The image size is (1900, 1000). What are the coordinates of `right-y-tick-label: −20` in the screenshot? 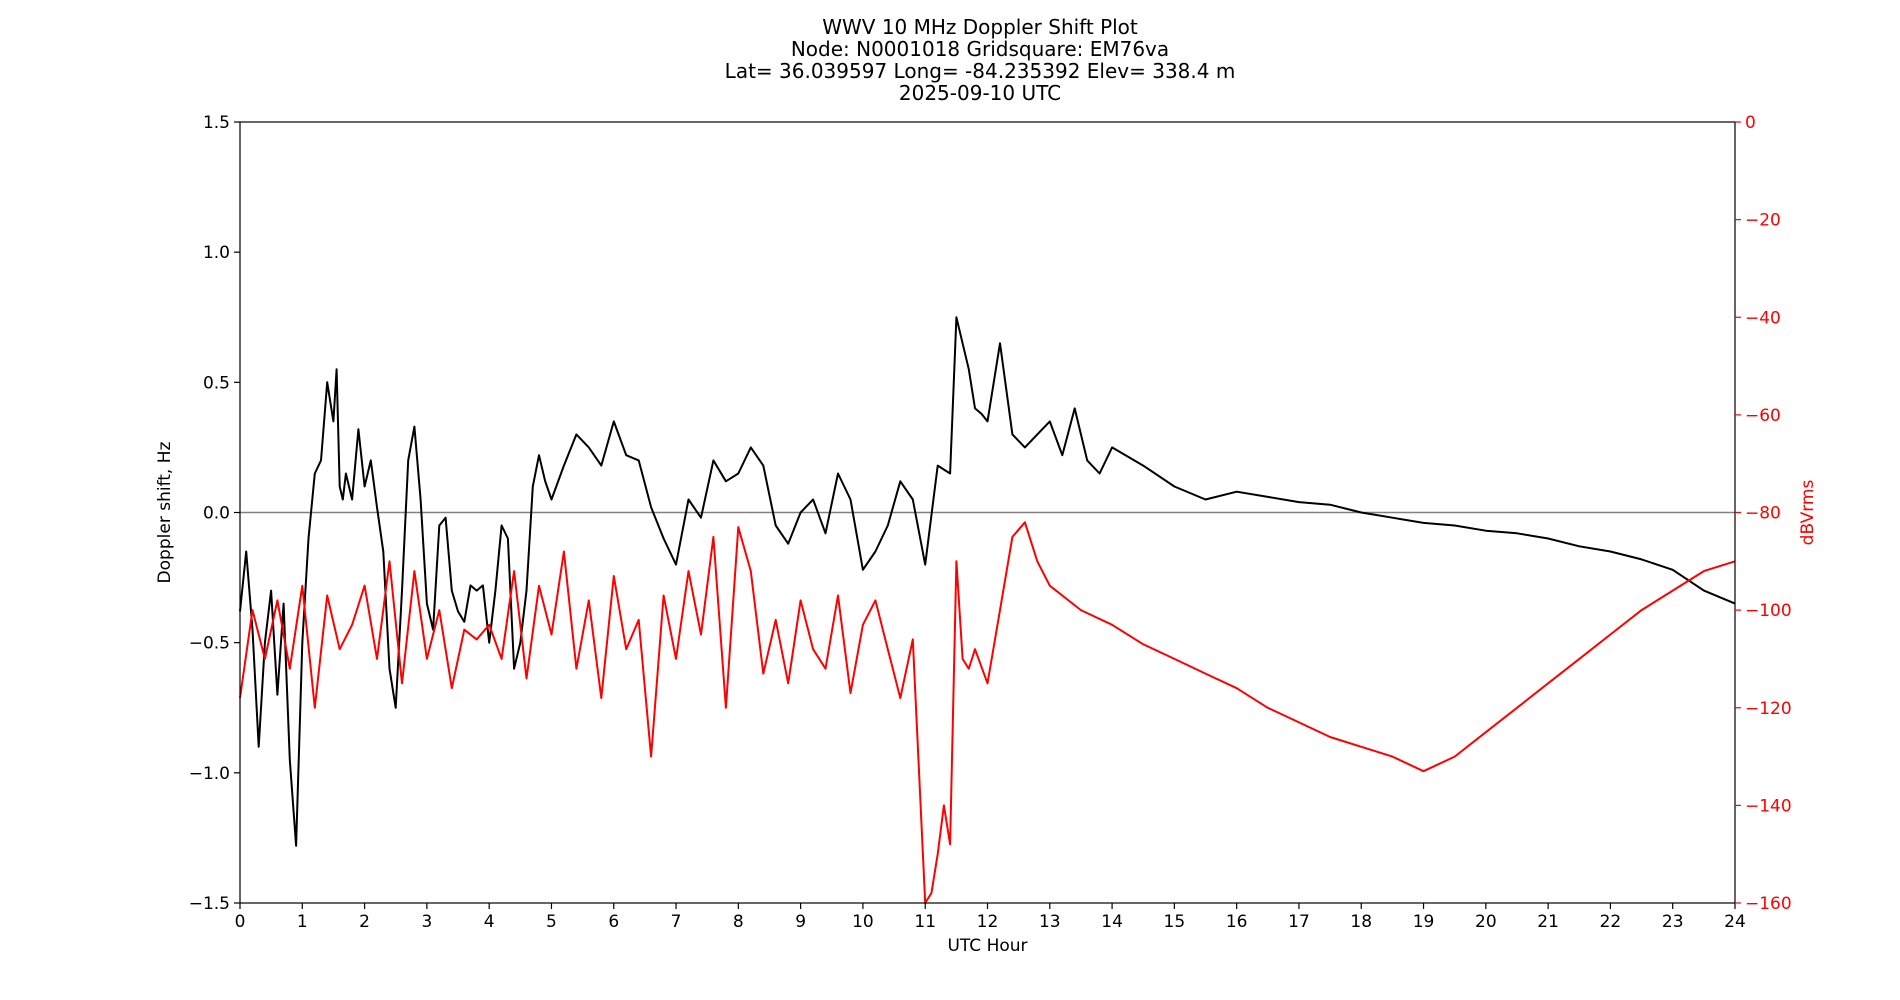 It's located at (1763, 221).